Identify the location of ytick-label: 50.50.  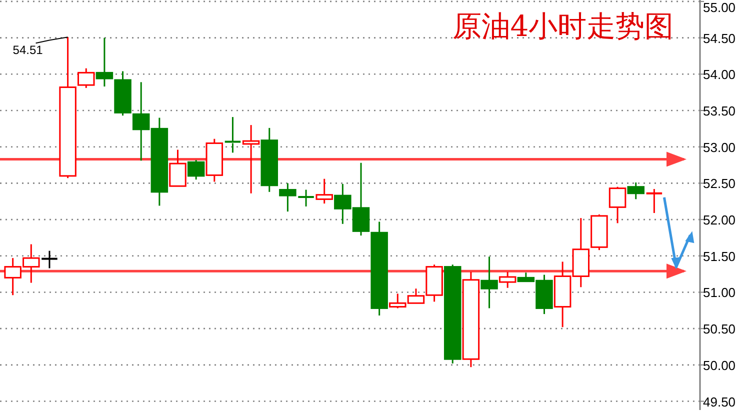
(719, 329).